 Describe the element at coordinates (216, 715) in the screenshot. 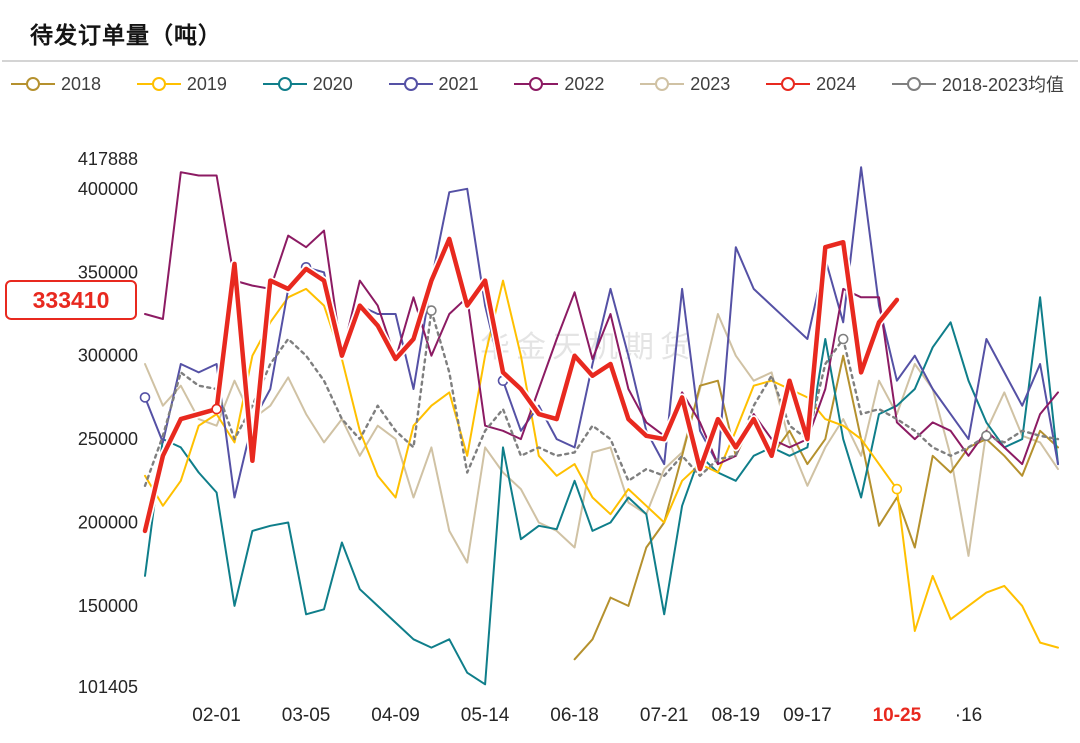

I see `x-axis-label: 02-01` at that location.